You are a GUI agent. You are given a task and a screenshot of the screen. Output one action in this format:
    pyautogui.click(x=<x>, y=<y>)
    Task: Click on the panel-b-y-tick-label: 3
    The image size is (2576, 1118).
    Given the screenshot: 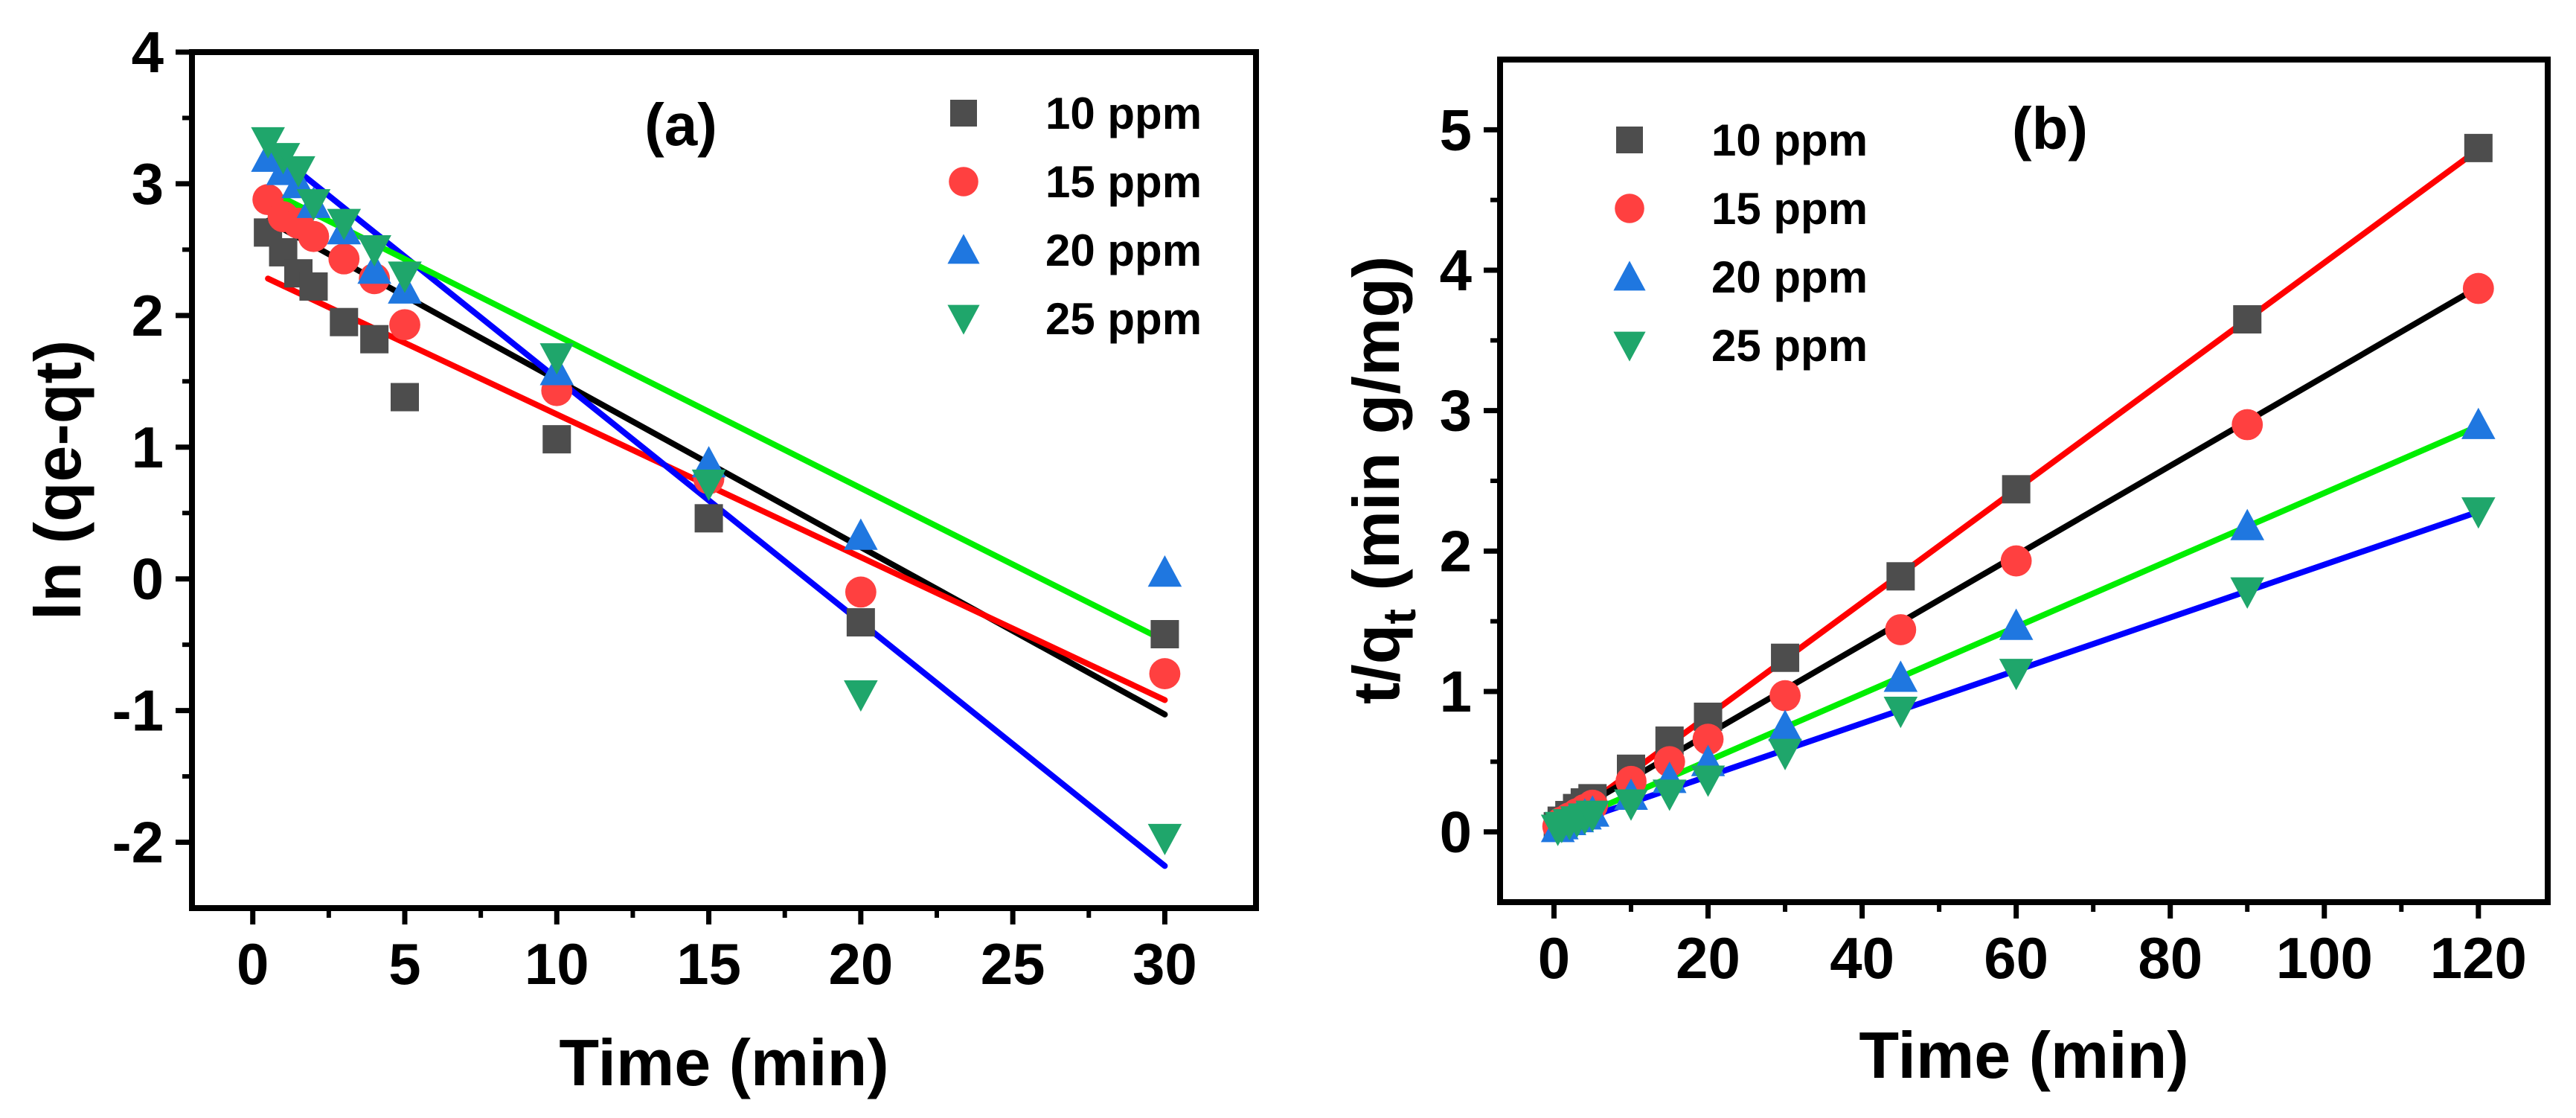 What is the action you would take?
    pyautogui.click(x=1456, y=411)
    